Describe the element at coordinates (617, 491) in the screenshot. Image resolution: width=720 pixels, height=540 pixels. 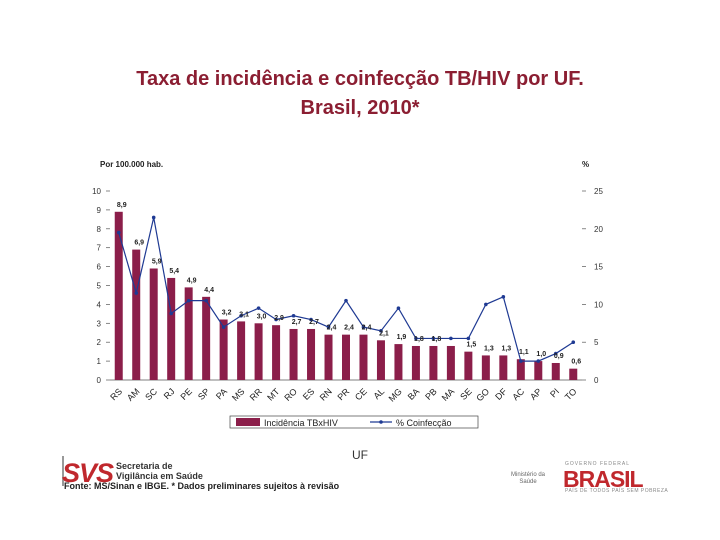
I see `brasil-bottom-text: PAÍS DE TODOS PAÍS SEM POBREZA` at that location.